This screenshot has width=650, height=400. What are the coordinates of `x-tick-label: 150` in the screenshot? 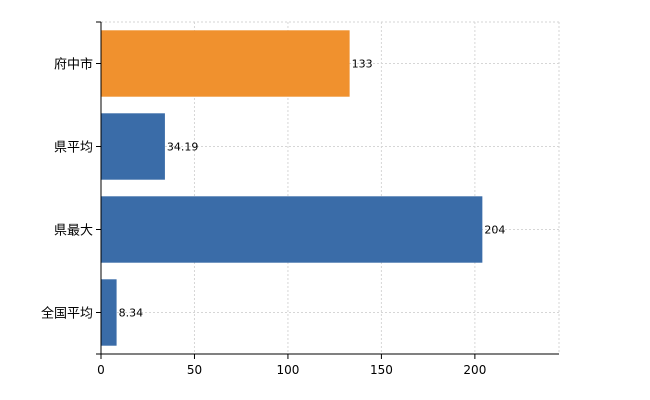 It's located at (381, 370).